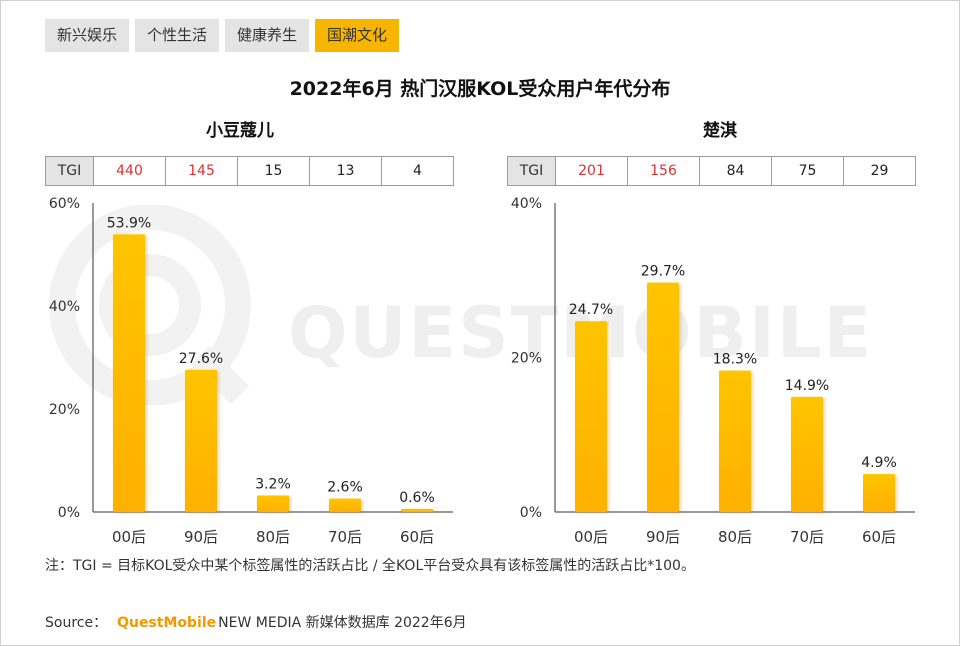  I want to click on bar-value-label: 4.9%, so click(879, 463).